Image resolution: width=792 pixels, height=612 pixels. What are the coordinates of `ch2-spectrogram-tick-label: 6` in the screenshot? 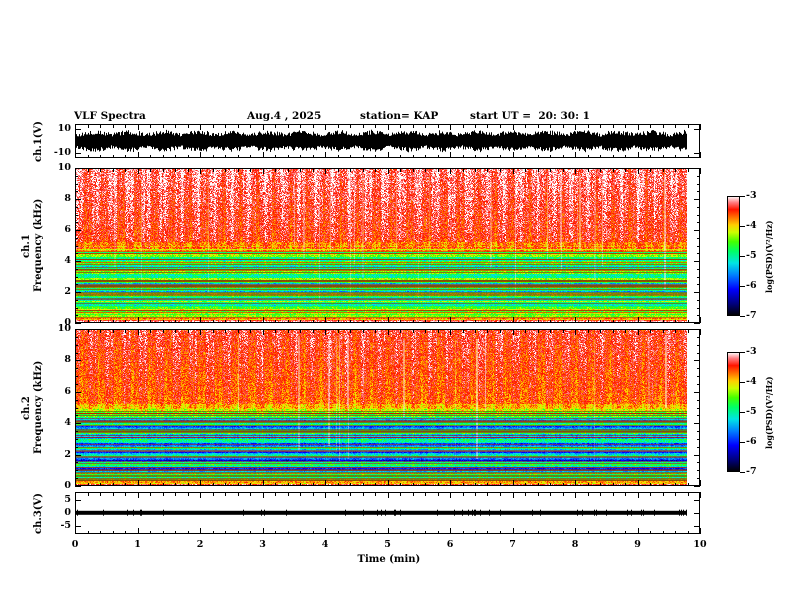 It's located at (67, 391).